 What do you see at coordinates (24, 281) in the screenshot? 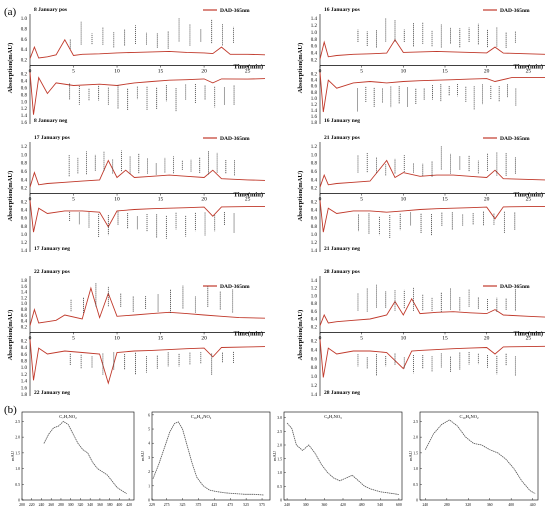
I see `y-tick-label: 1.8` at bounding box center [24, 281].